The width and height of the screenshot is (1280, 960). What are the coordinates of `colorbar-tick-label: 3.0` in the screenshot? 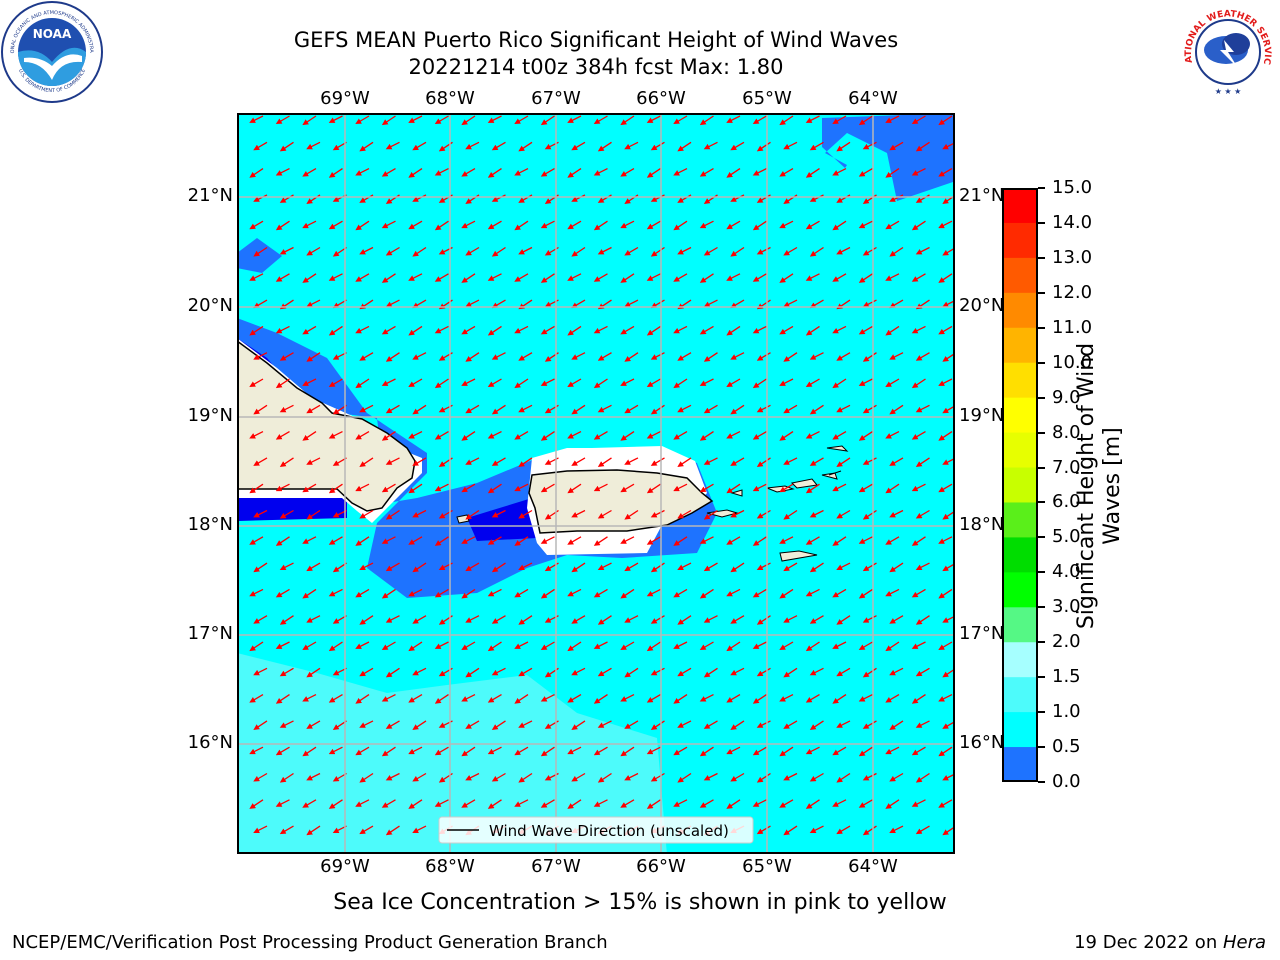 It's located at (1066, 607).